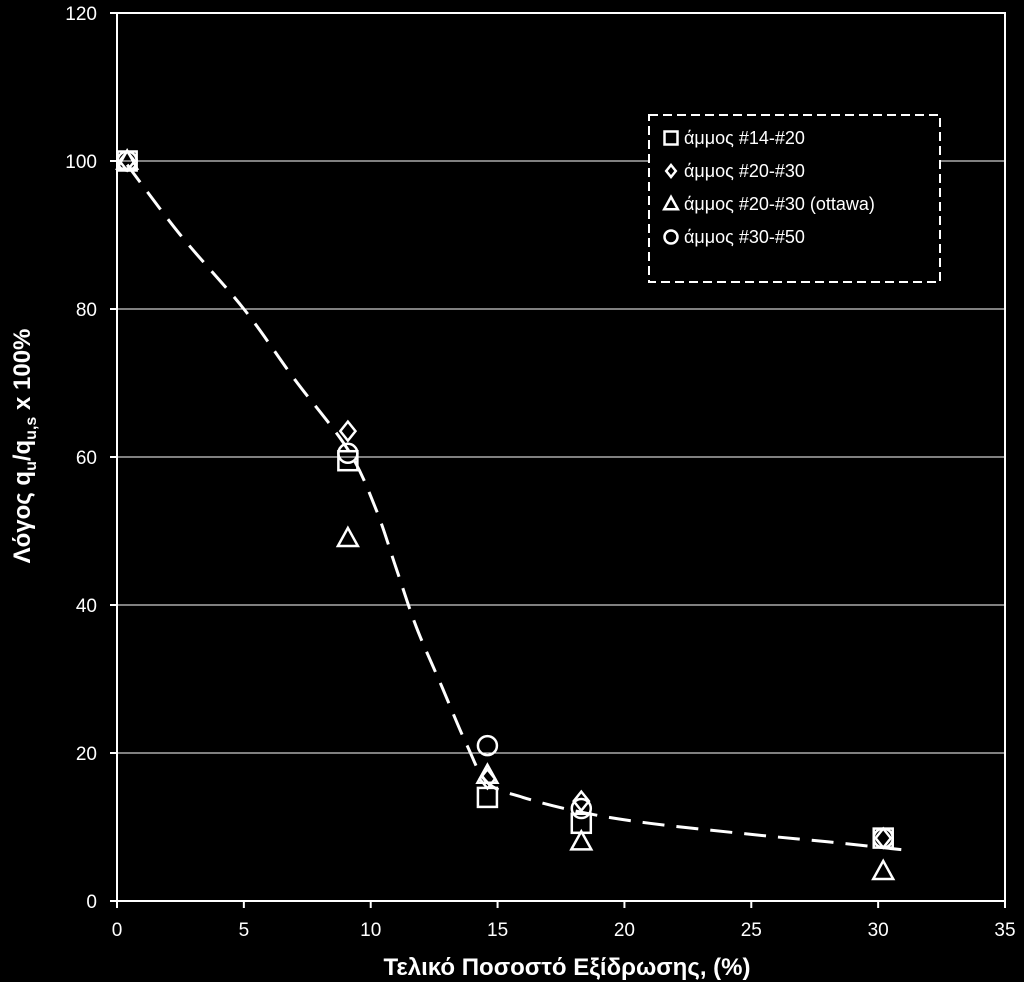  Describe the element at coordinates (567, 967) in the screenshot. I see `x-axis-title: Τελικό Ποσοστό Εξίδρωσης, (%)` at that location.